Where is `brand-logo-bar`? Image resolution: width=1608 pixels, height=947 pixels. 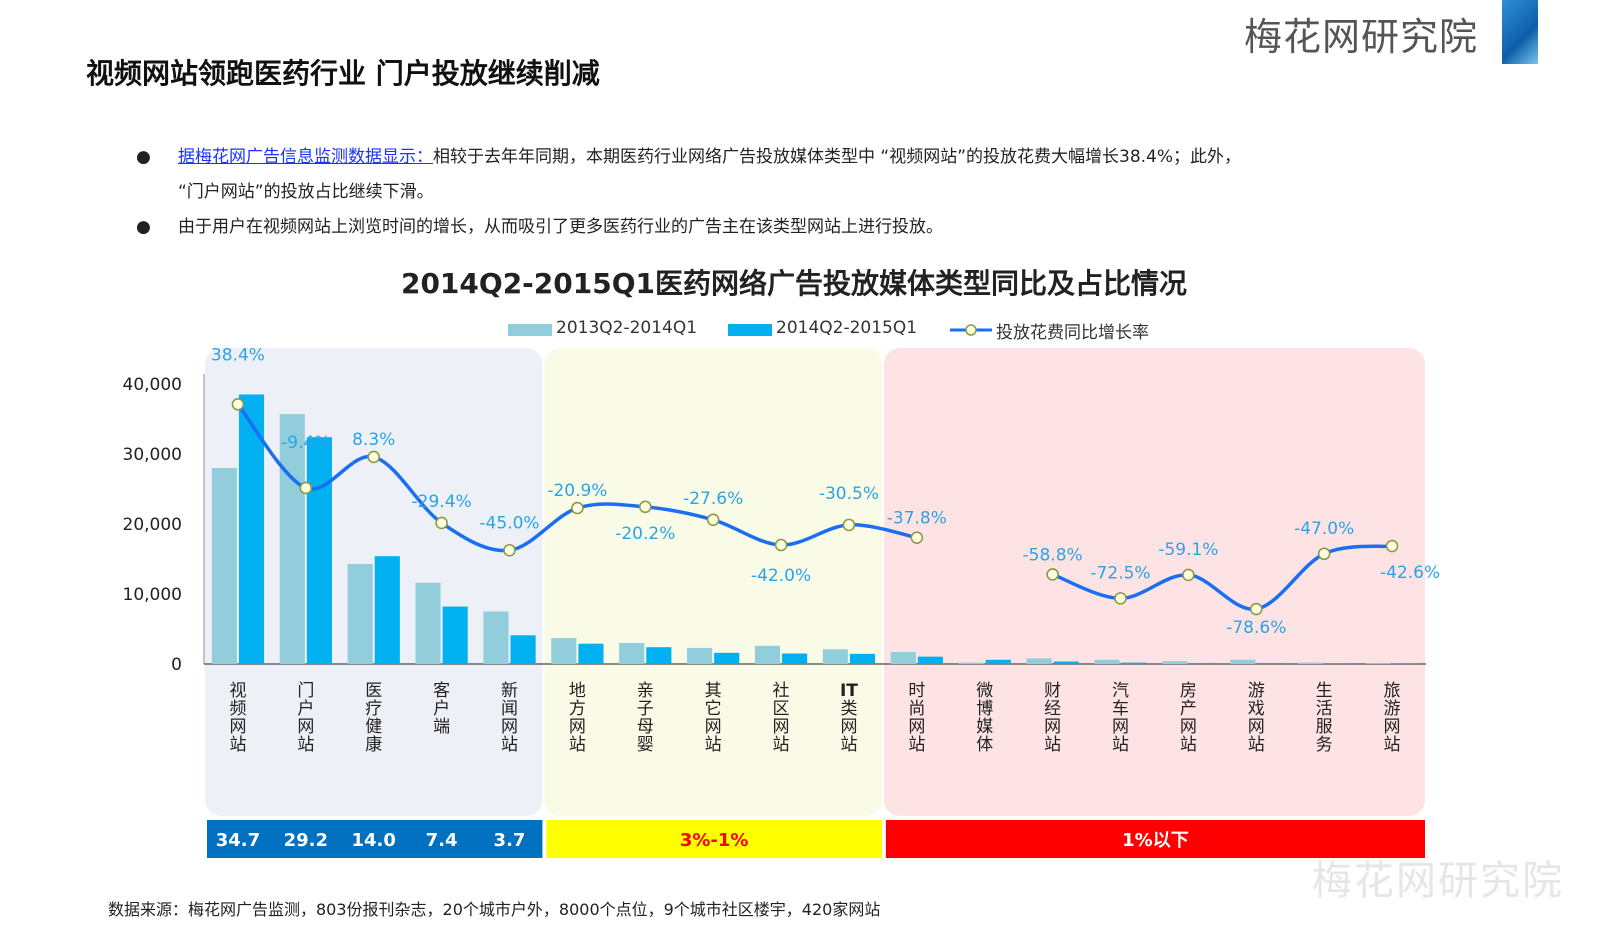
brand-logo-bar is located at coordinates (1520, 32).